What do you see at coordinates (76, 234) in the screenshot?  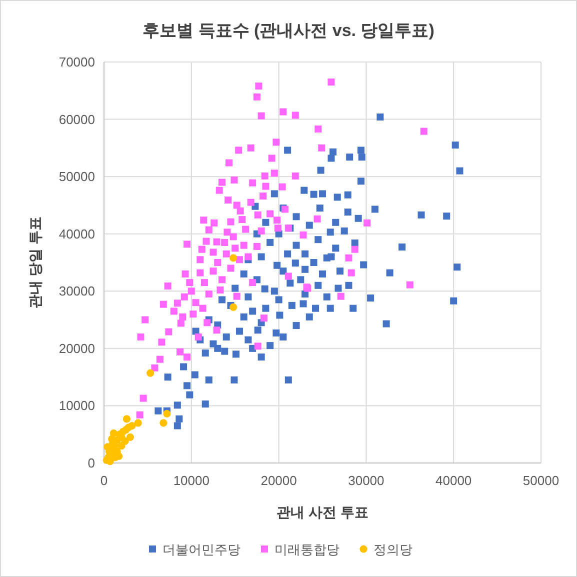 I see `y-tick-label: 40000` at bounding box center [76, 234].